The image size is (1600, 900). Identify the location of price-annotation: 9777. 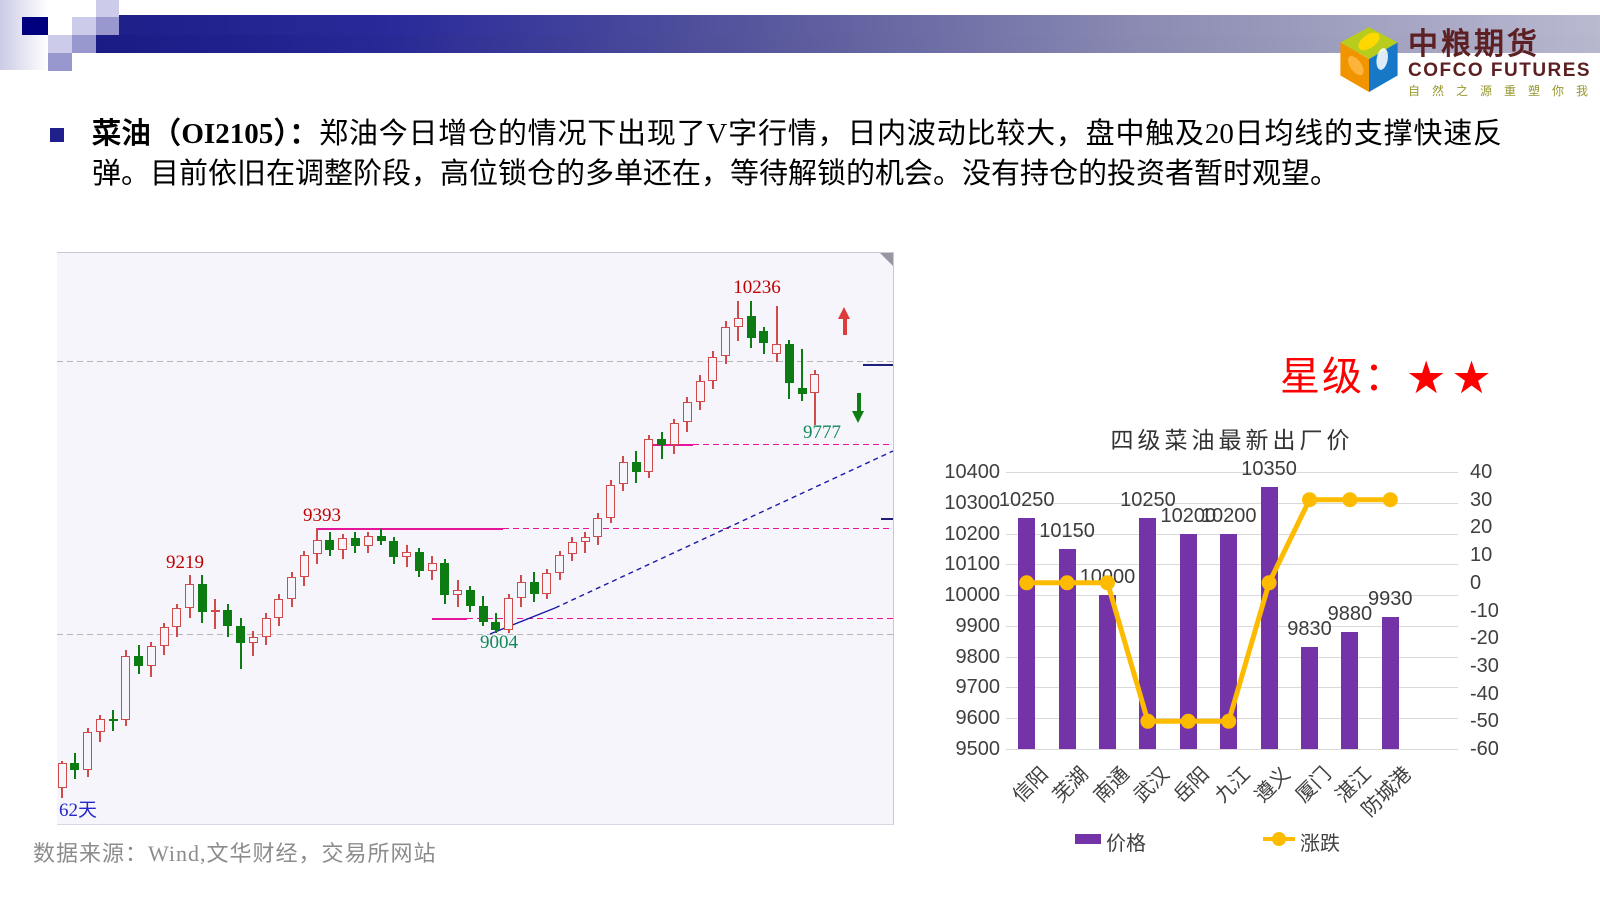
(822, 432).